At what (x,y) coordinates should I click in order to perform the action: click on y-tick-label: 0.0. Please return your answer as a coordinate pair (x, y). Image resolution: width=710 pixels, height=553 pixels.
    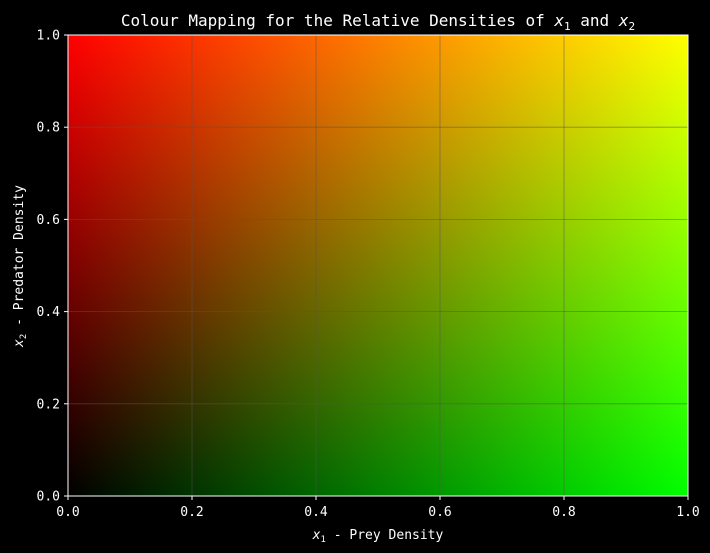
    Looking at the image, I should click on (48, 497).